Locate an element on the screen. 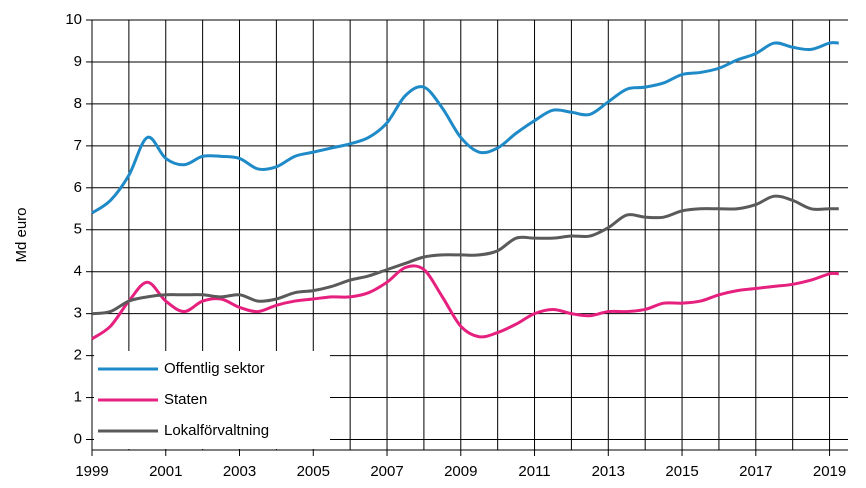 Image resolution: width=866 pixels, height=488 pixels. y-tick-label: 8 is located at coordinates (78, 103).